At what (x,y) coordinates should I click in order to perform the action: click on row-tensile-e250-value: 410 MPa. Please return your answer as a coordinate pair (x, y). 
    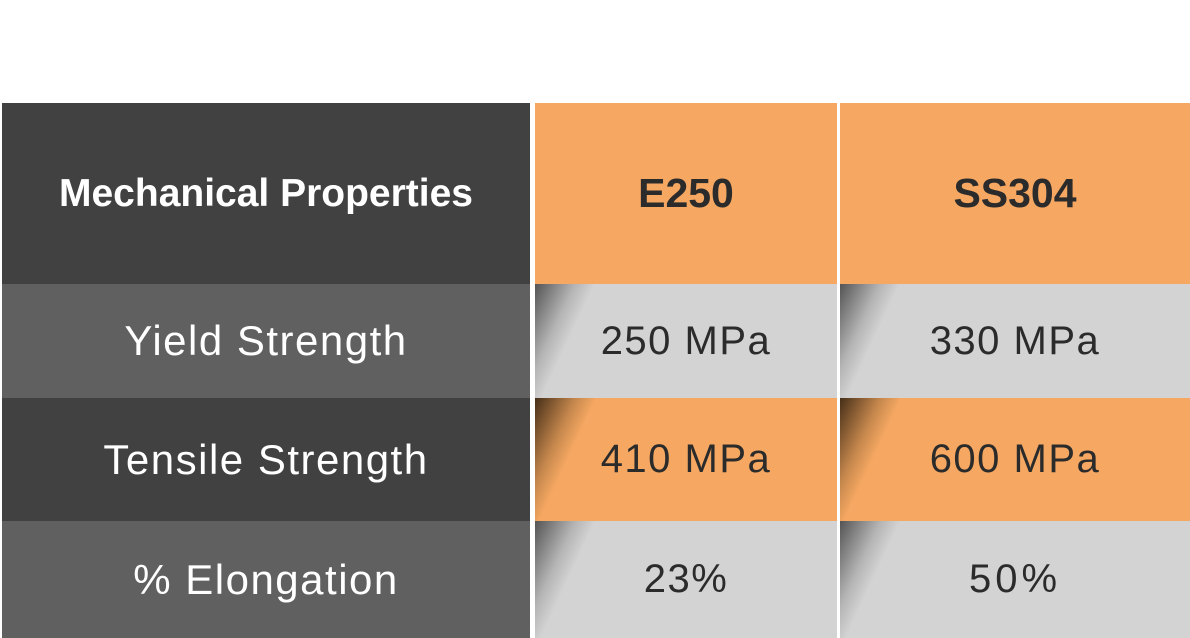
    Looking at the image, I should click on (686, 459).